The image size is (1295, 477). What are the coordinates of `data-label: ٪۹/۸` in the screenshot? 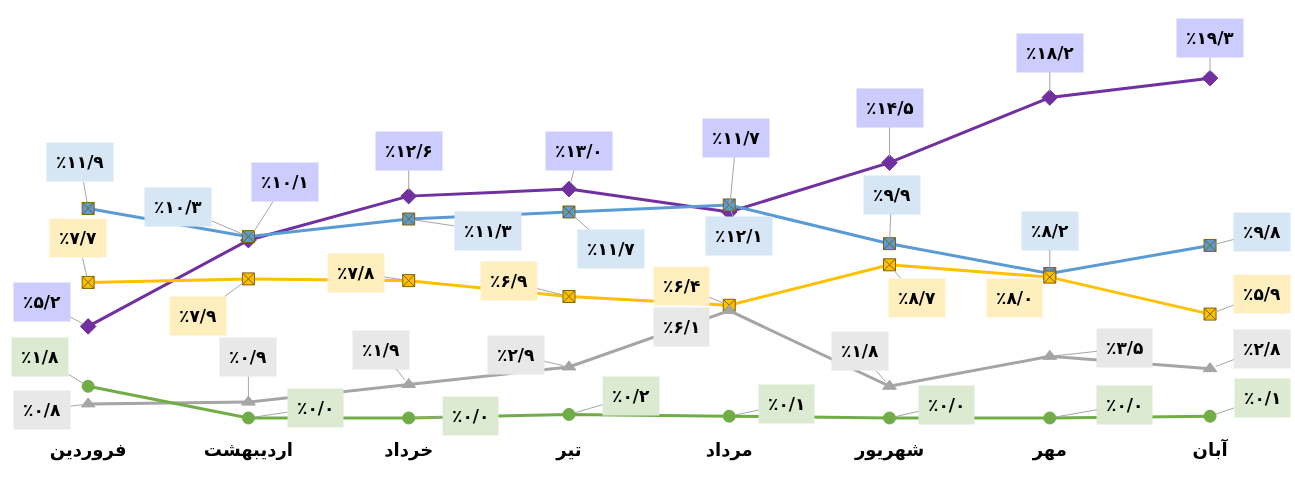 It's located at (1262, 232).